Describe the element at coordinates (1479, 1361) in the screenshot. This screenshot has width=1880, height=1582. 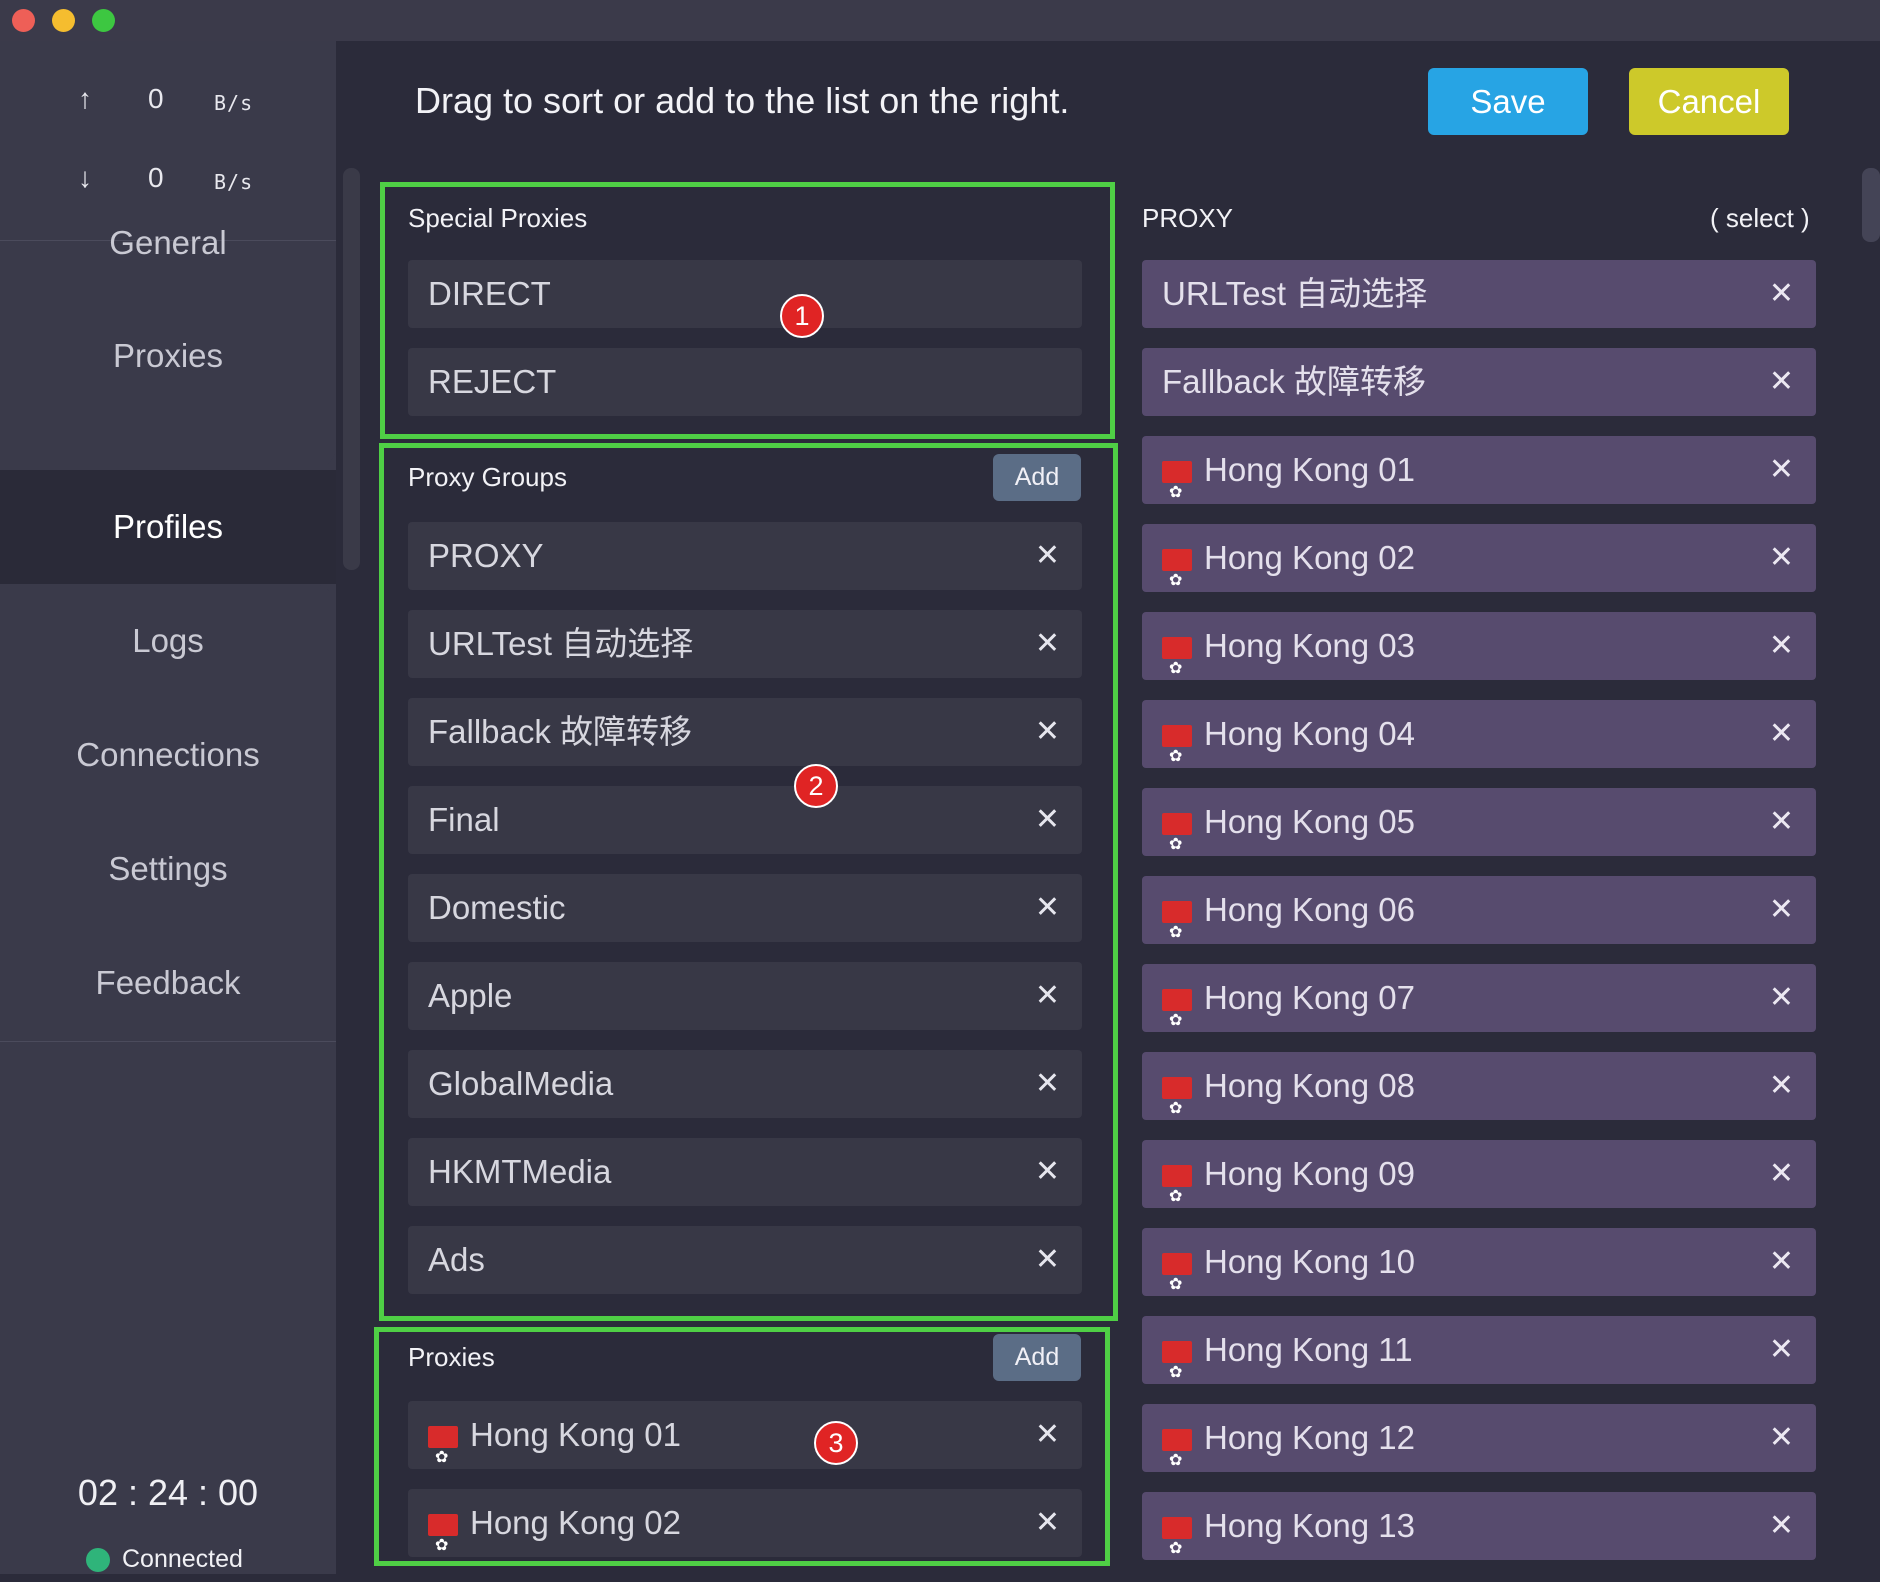
I see `selected-proxy-item: Hong Kong 11 ✕` at that location.